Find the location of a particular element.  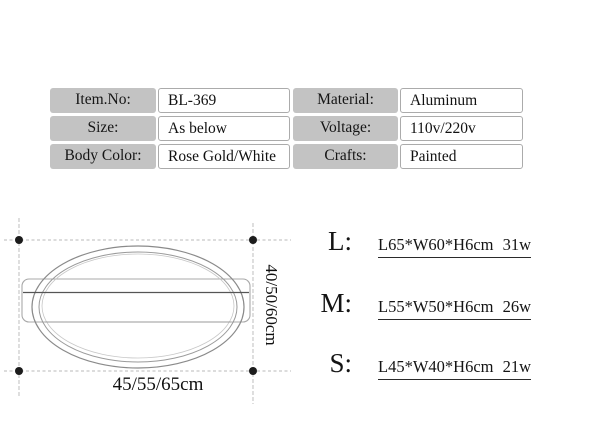

width-dimension-label: 45/55/65cm is located at coordinates (158, 384).